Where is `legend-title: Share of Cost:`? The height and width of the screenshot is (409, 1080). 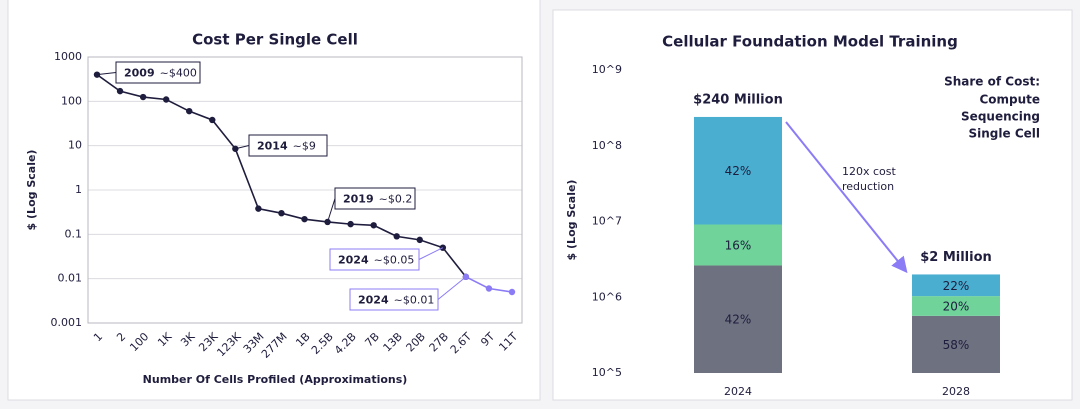
legend-title: Share of Cost: is located at coordinates (992, 82).